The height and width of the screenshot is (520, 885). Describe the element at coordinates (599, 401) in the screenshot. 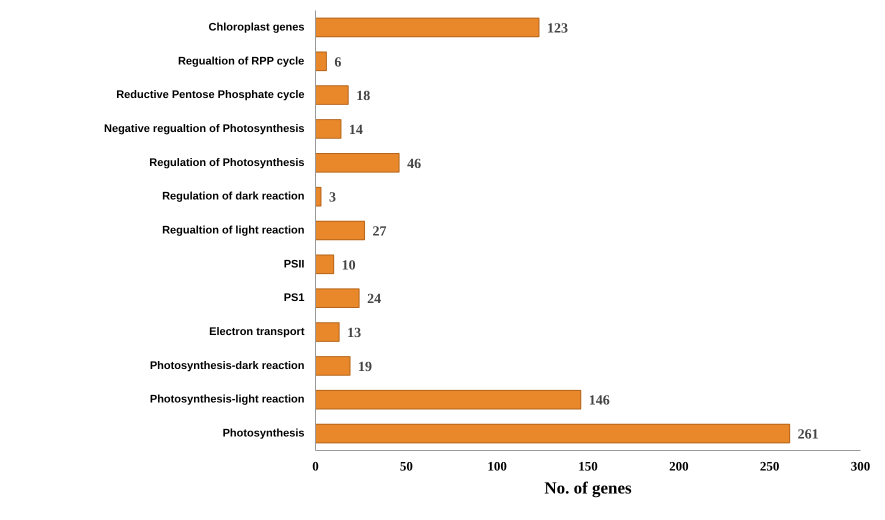

I see `data-label: 146` at that location.